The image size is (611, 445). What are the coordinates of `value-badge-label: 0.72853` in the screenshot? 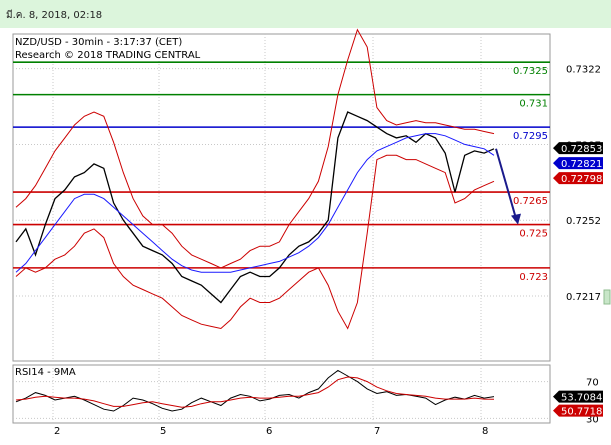 It's located at (581, 149).